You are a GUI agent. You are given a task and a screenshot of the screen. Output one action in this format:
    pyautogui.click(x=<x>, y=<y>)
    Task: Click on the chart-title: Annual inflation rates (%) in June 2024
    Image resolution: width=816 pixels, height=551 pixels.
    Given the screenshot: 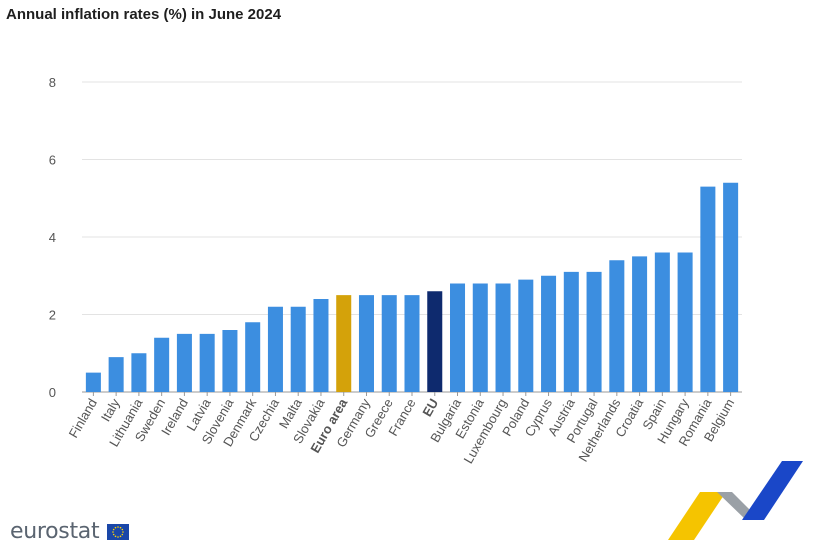 What is the action you would take?
    pyautogui.click(x=144, y=14)
    